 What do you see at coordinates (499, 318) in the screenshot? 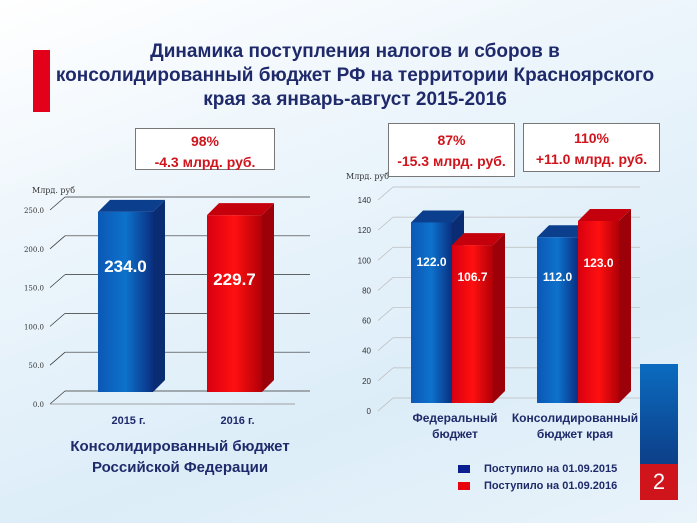
I see `right-bar-2016-0-side` at bounding box center [499, 318].